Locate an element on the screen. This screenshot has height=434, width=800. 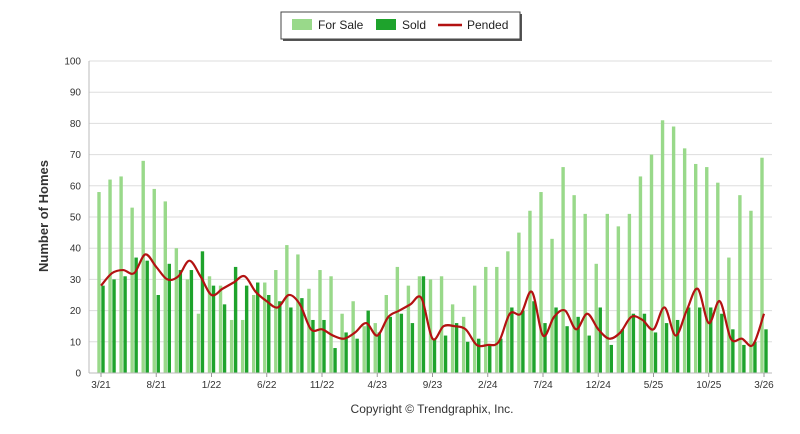
y-tick-label: 80 is located at coordinates (76, 124).